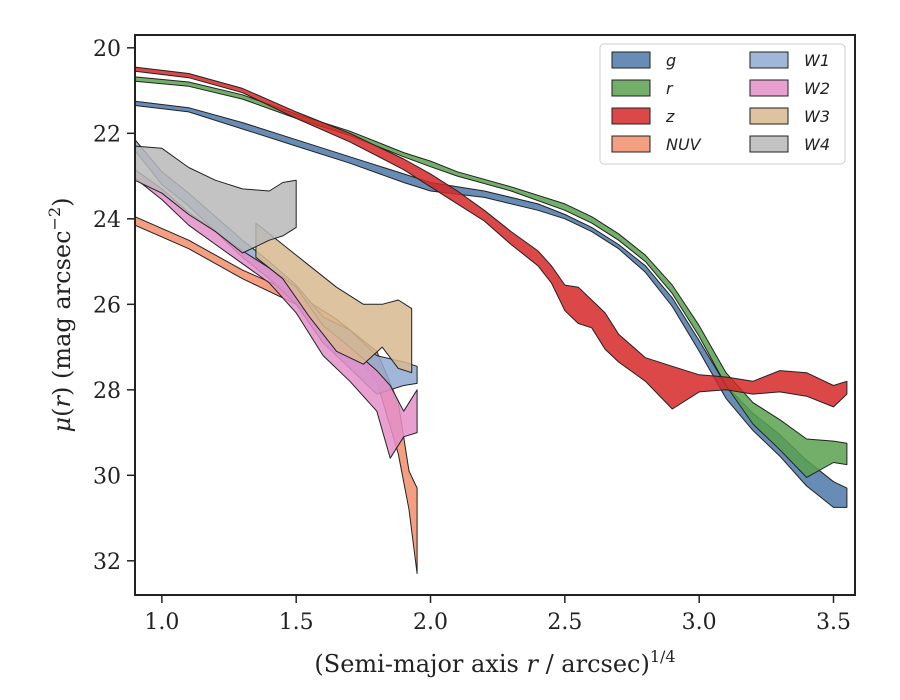 The width and height of the screenshot is (900, 700). What do you see at coordinates (769, 144) in the screenshot?
I see `legend-swatch-w4` at bounding box center [769, 144].